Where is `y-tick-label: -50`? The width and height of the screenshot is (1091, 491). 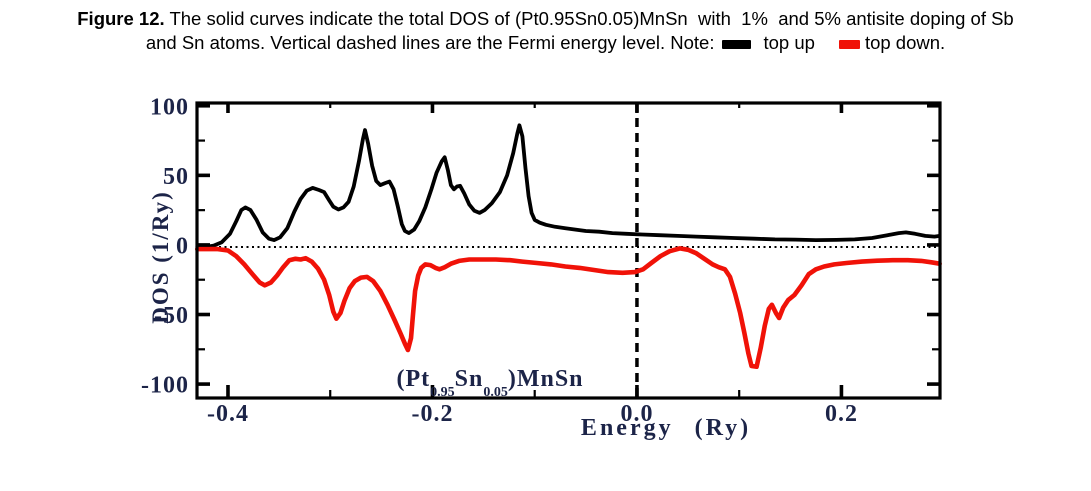
y-tick-label: -50 is located at coordinates (171, 316).